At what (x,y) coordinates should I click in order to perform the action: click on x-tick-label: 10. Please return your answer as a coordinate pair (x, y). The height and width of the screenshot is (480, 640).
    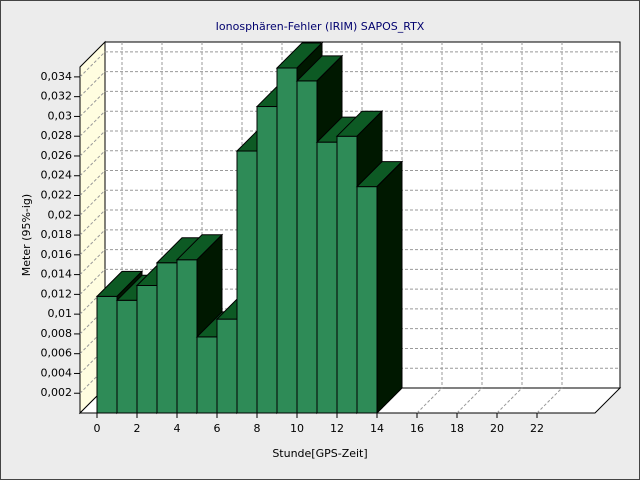
    Looking at the image, I should click on (297, 428).